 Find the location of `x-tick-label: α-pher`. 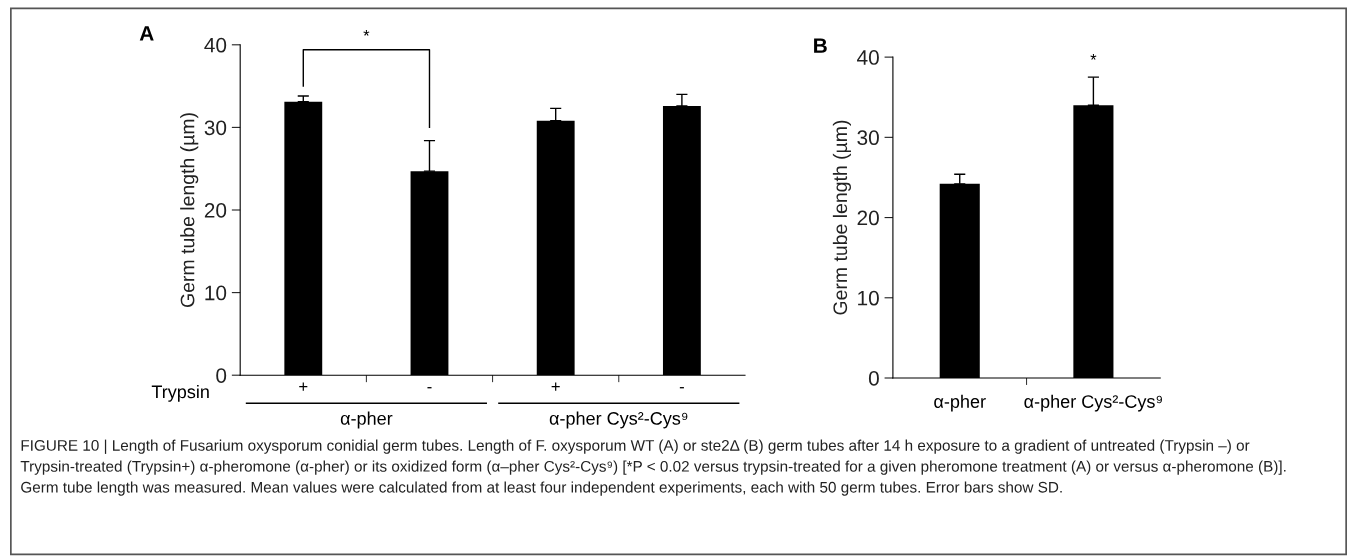

x-tick-label: α-pher is located at coordinates (960, 403).